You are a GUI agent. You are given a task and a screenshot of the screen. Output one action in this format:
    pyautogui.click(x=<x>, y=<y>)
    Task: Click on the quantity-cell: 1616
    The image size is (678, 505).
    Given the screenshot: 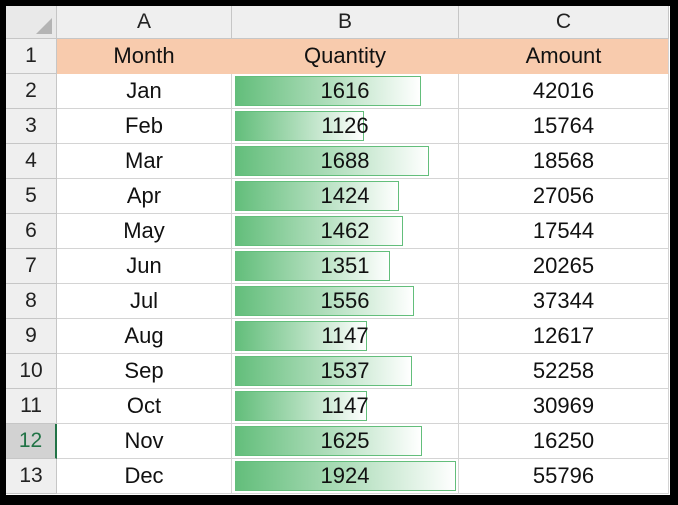 What is the action you would take?
    pyautogui.click(x=345, y=91)
    